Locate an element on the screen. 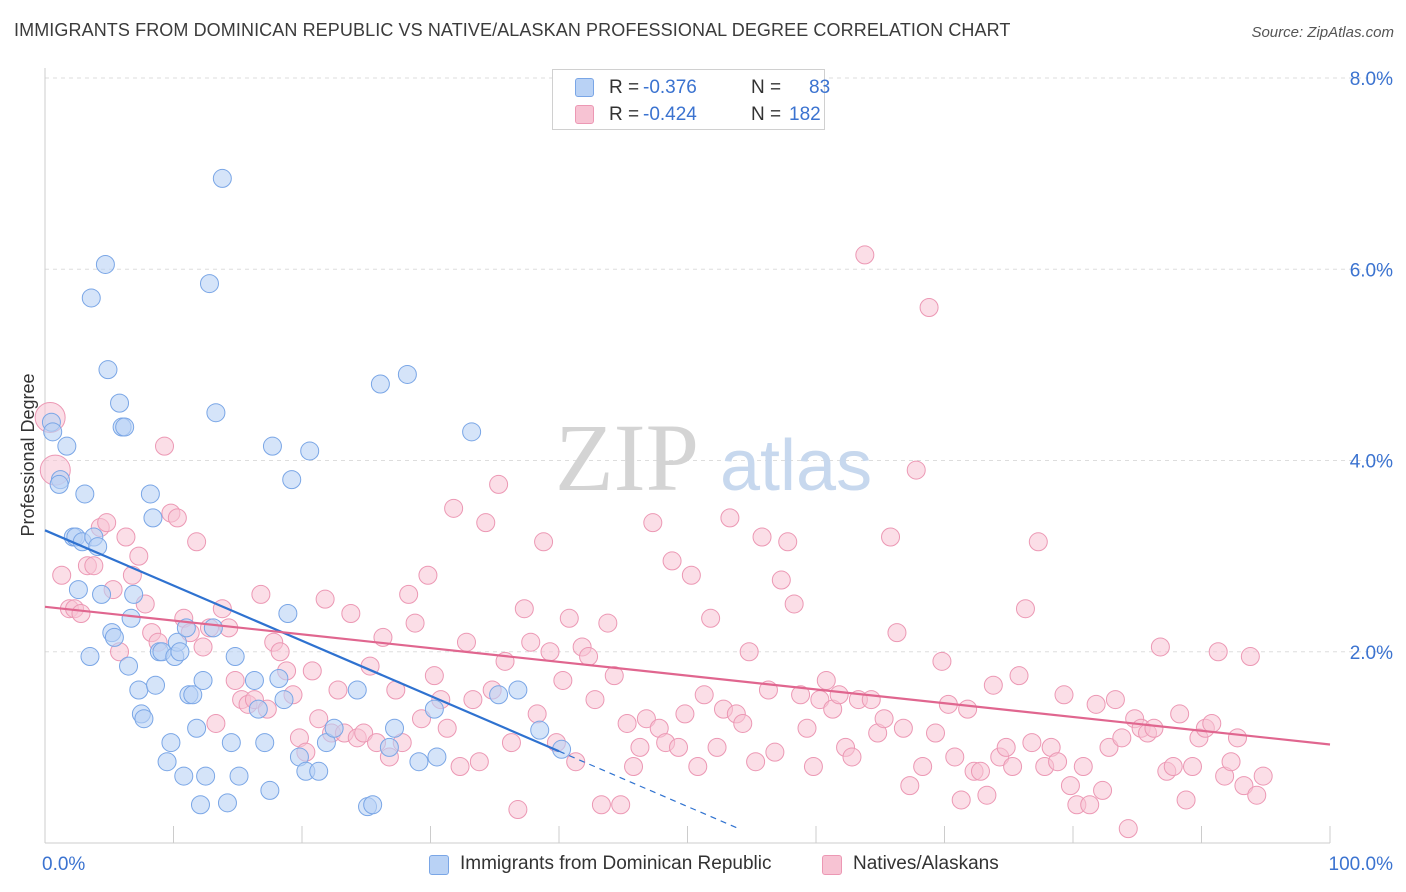  legend-swatch-pink is located at coordinates (584, 114).